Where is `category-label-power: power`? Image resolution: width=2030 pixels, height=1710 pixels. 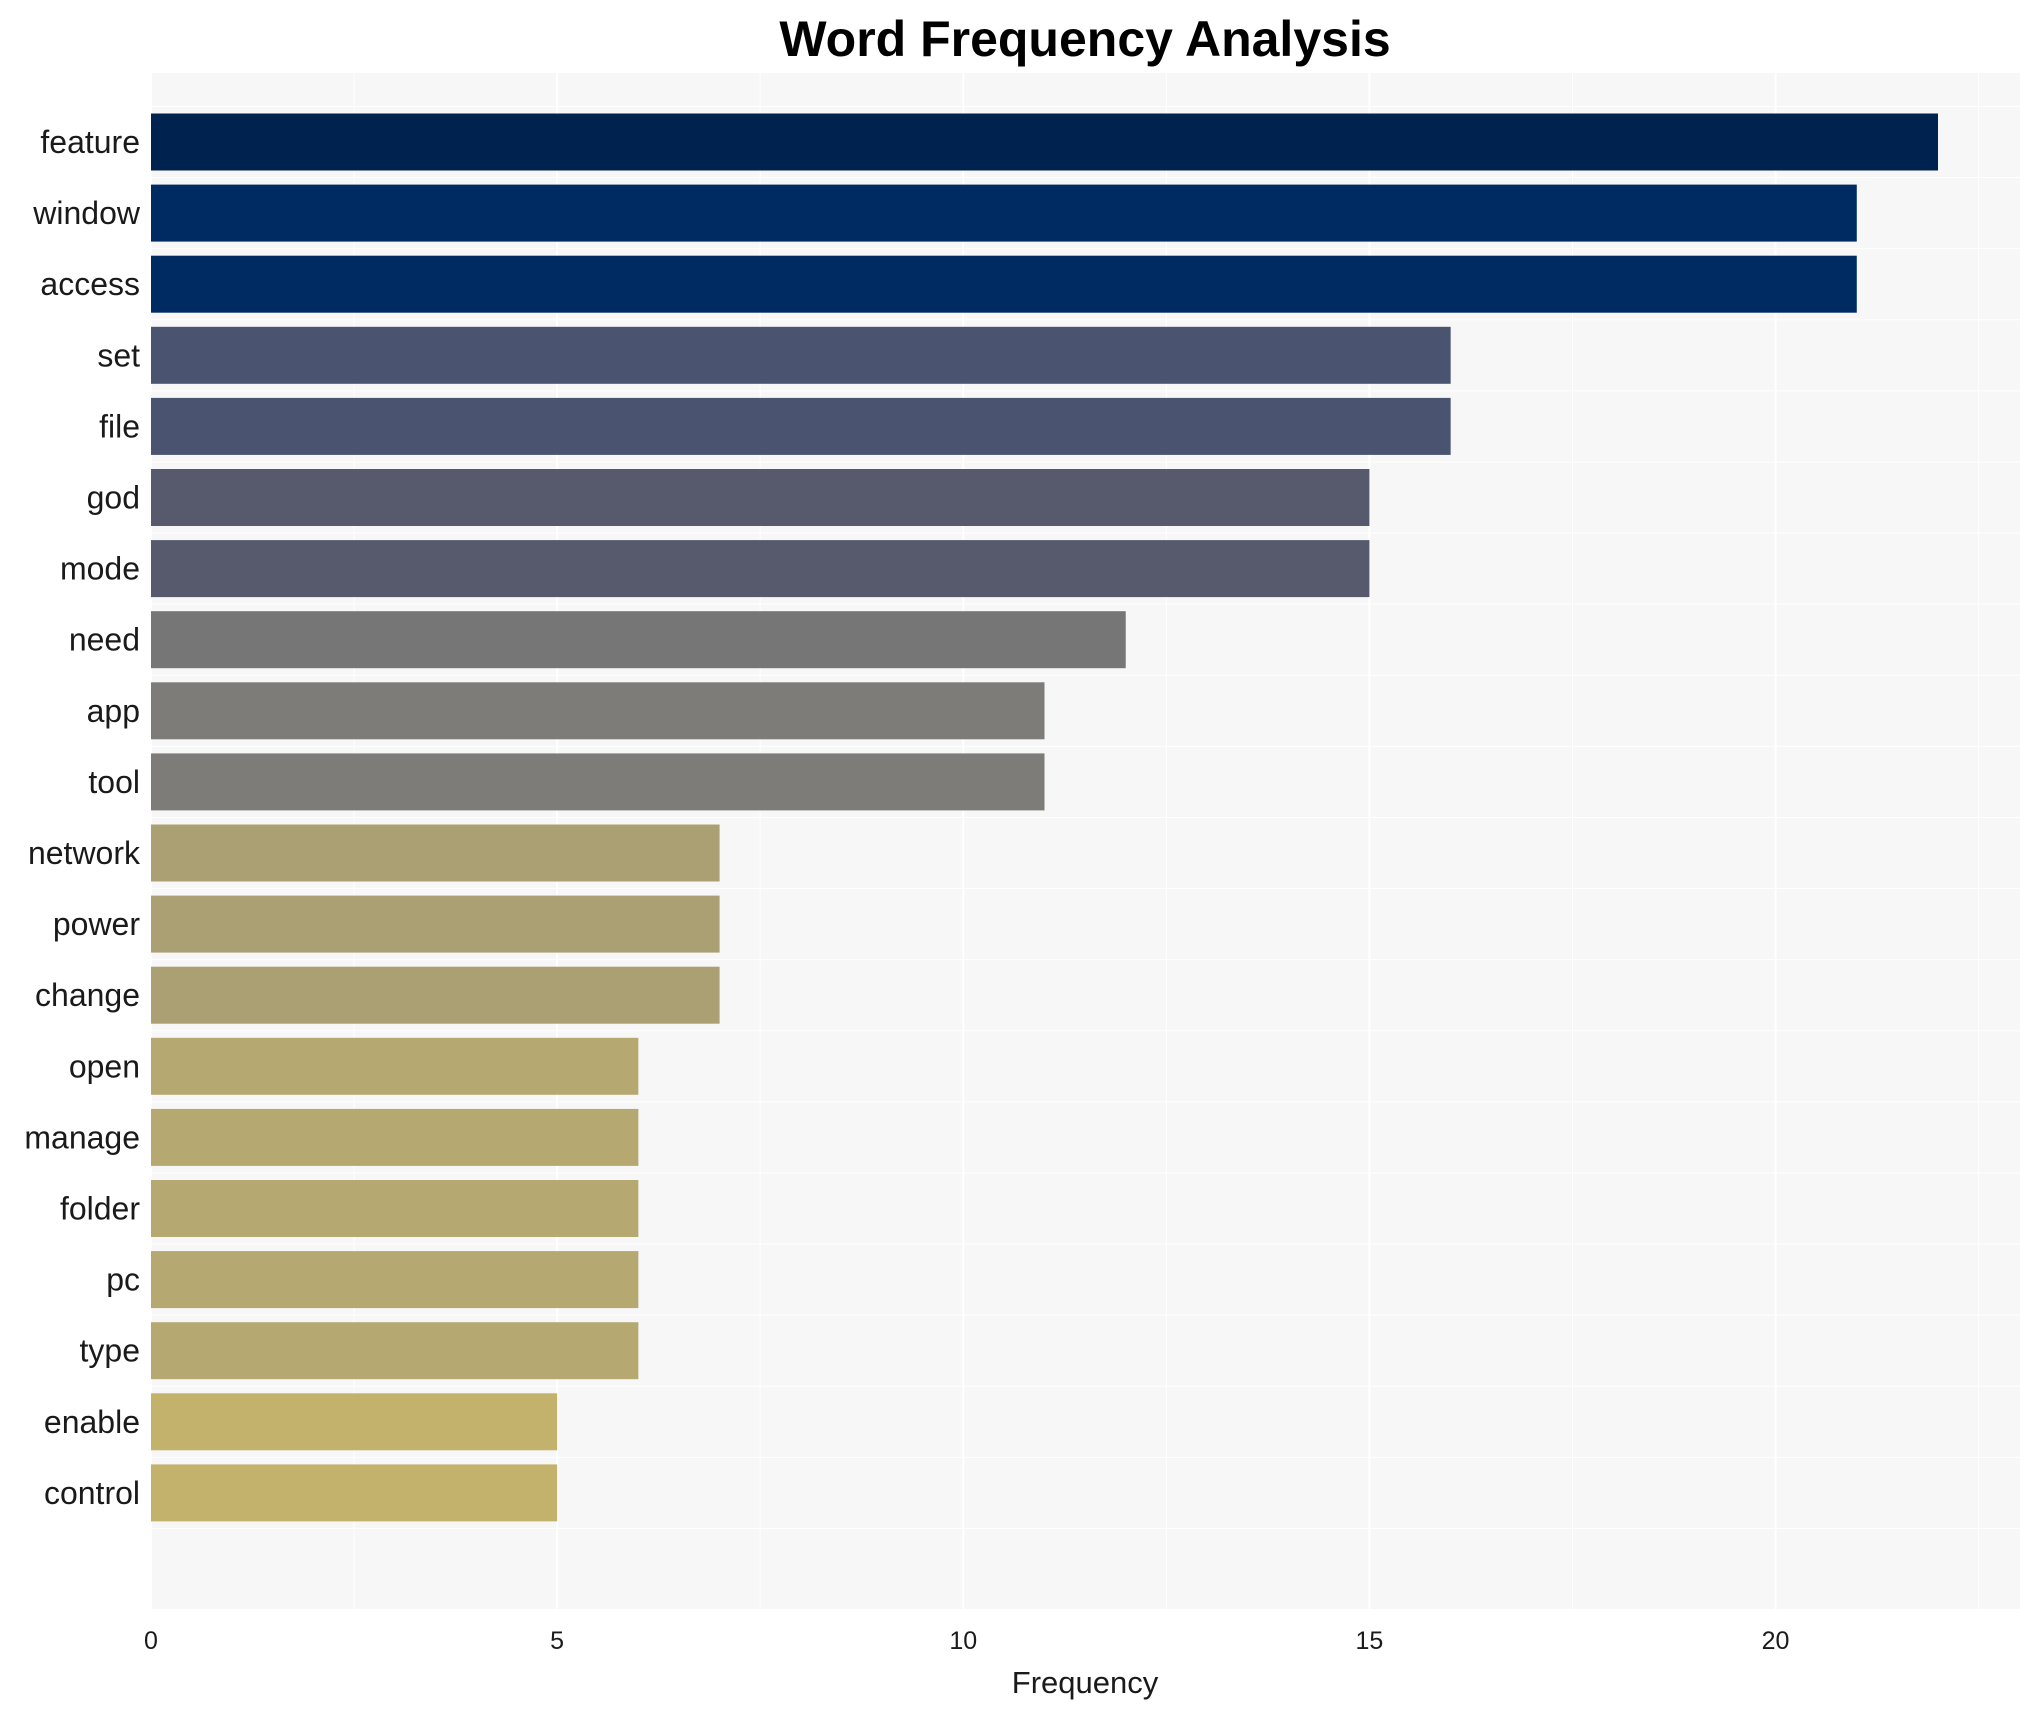
category-label-power: power is located at coordinates (97, 924).